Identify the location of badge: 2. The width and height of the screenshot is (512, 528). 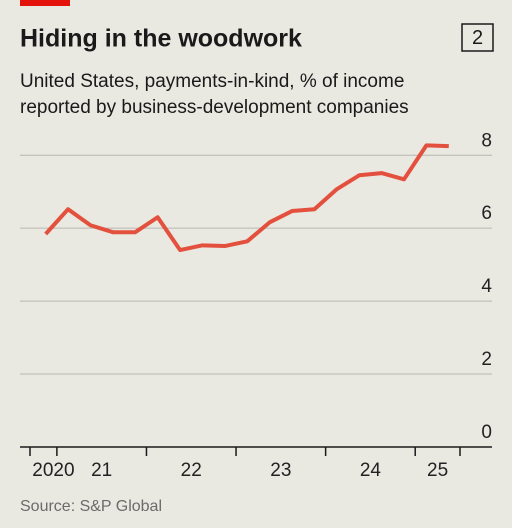
(477, 38).